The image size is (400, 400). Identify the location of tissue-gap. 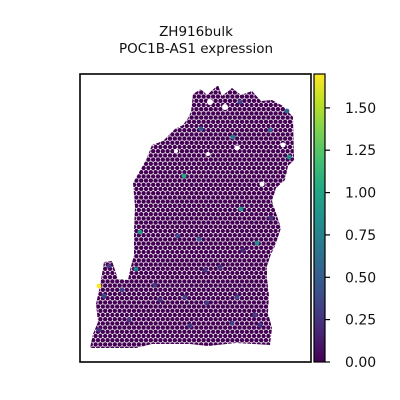
(176, 151).